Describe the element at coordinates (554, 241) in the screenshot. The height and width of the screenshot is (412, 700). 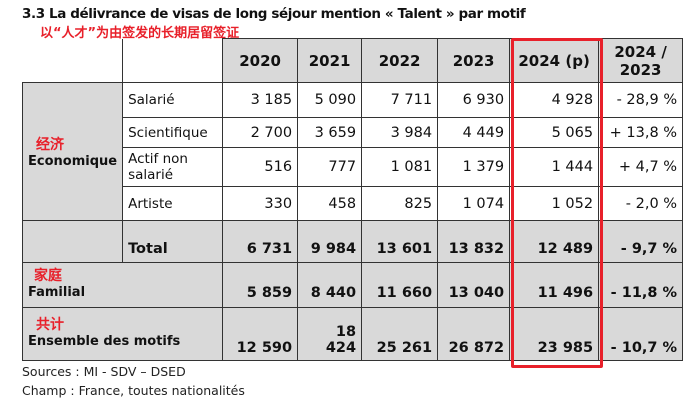
I see `cell: 12 489` at that location.